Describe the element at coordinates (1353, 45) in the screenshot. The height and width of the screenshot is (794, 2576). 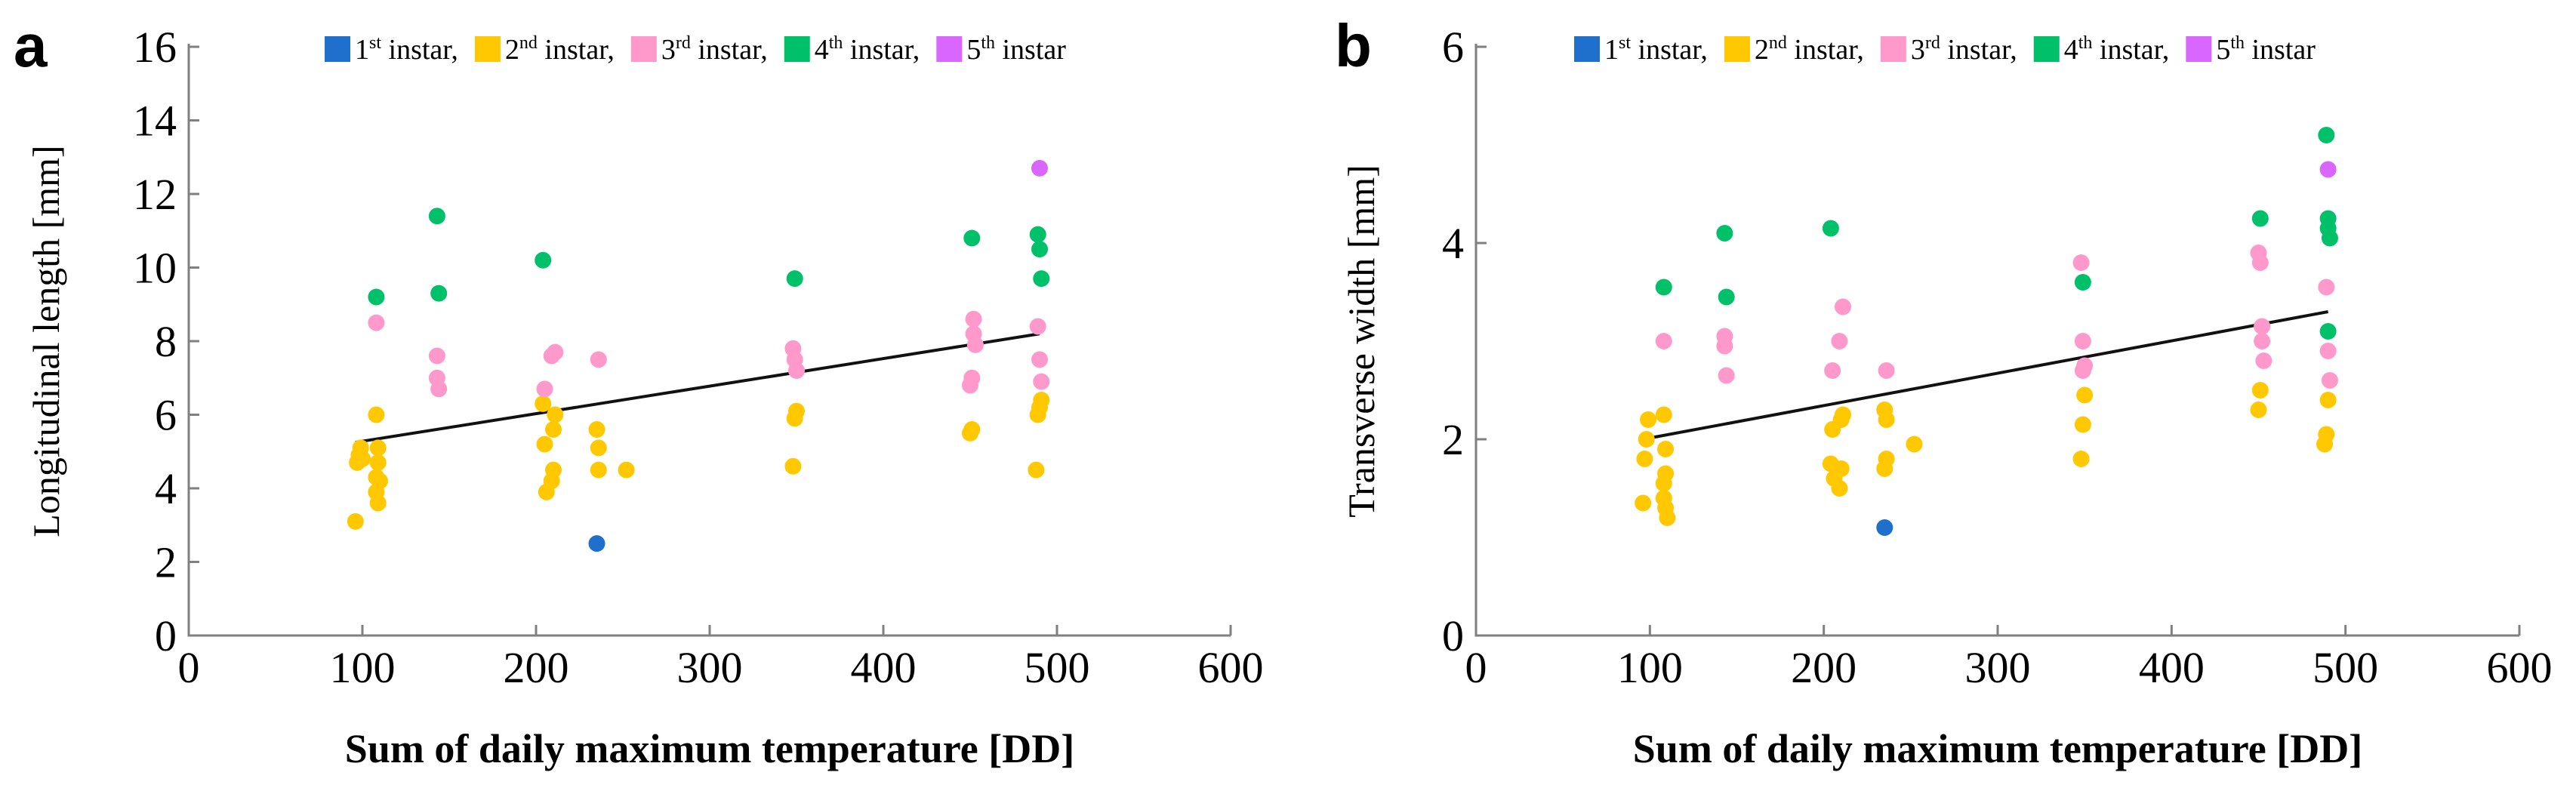
I see `panel-label: b` at that location.